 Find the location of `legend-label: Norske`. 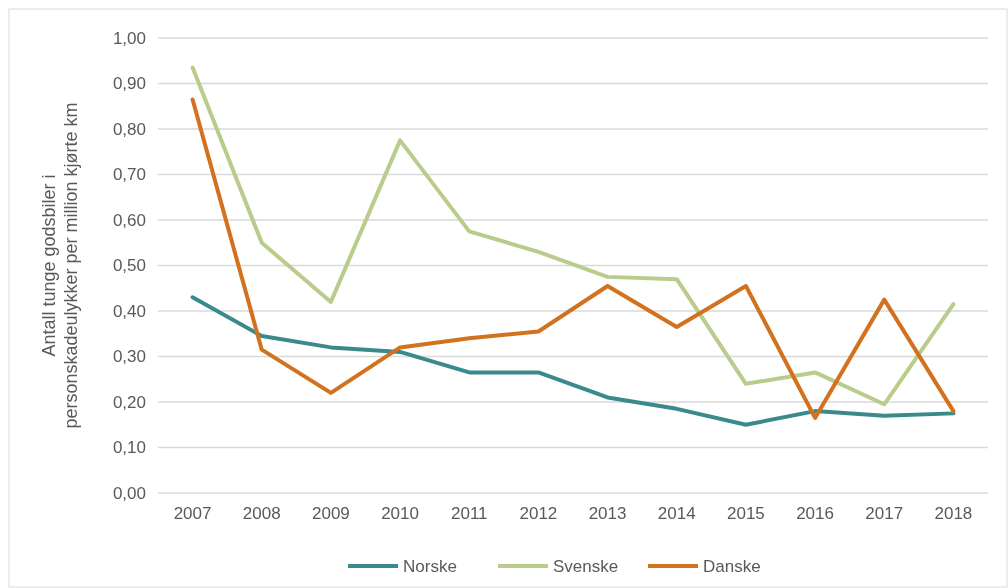

legend-label: Norske is located at coordinates (430, 566).